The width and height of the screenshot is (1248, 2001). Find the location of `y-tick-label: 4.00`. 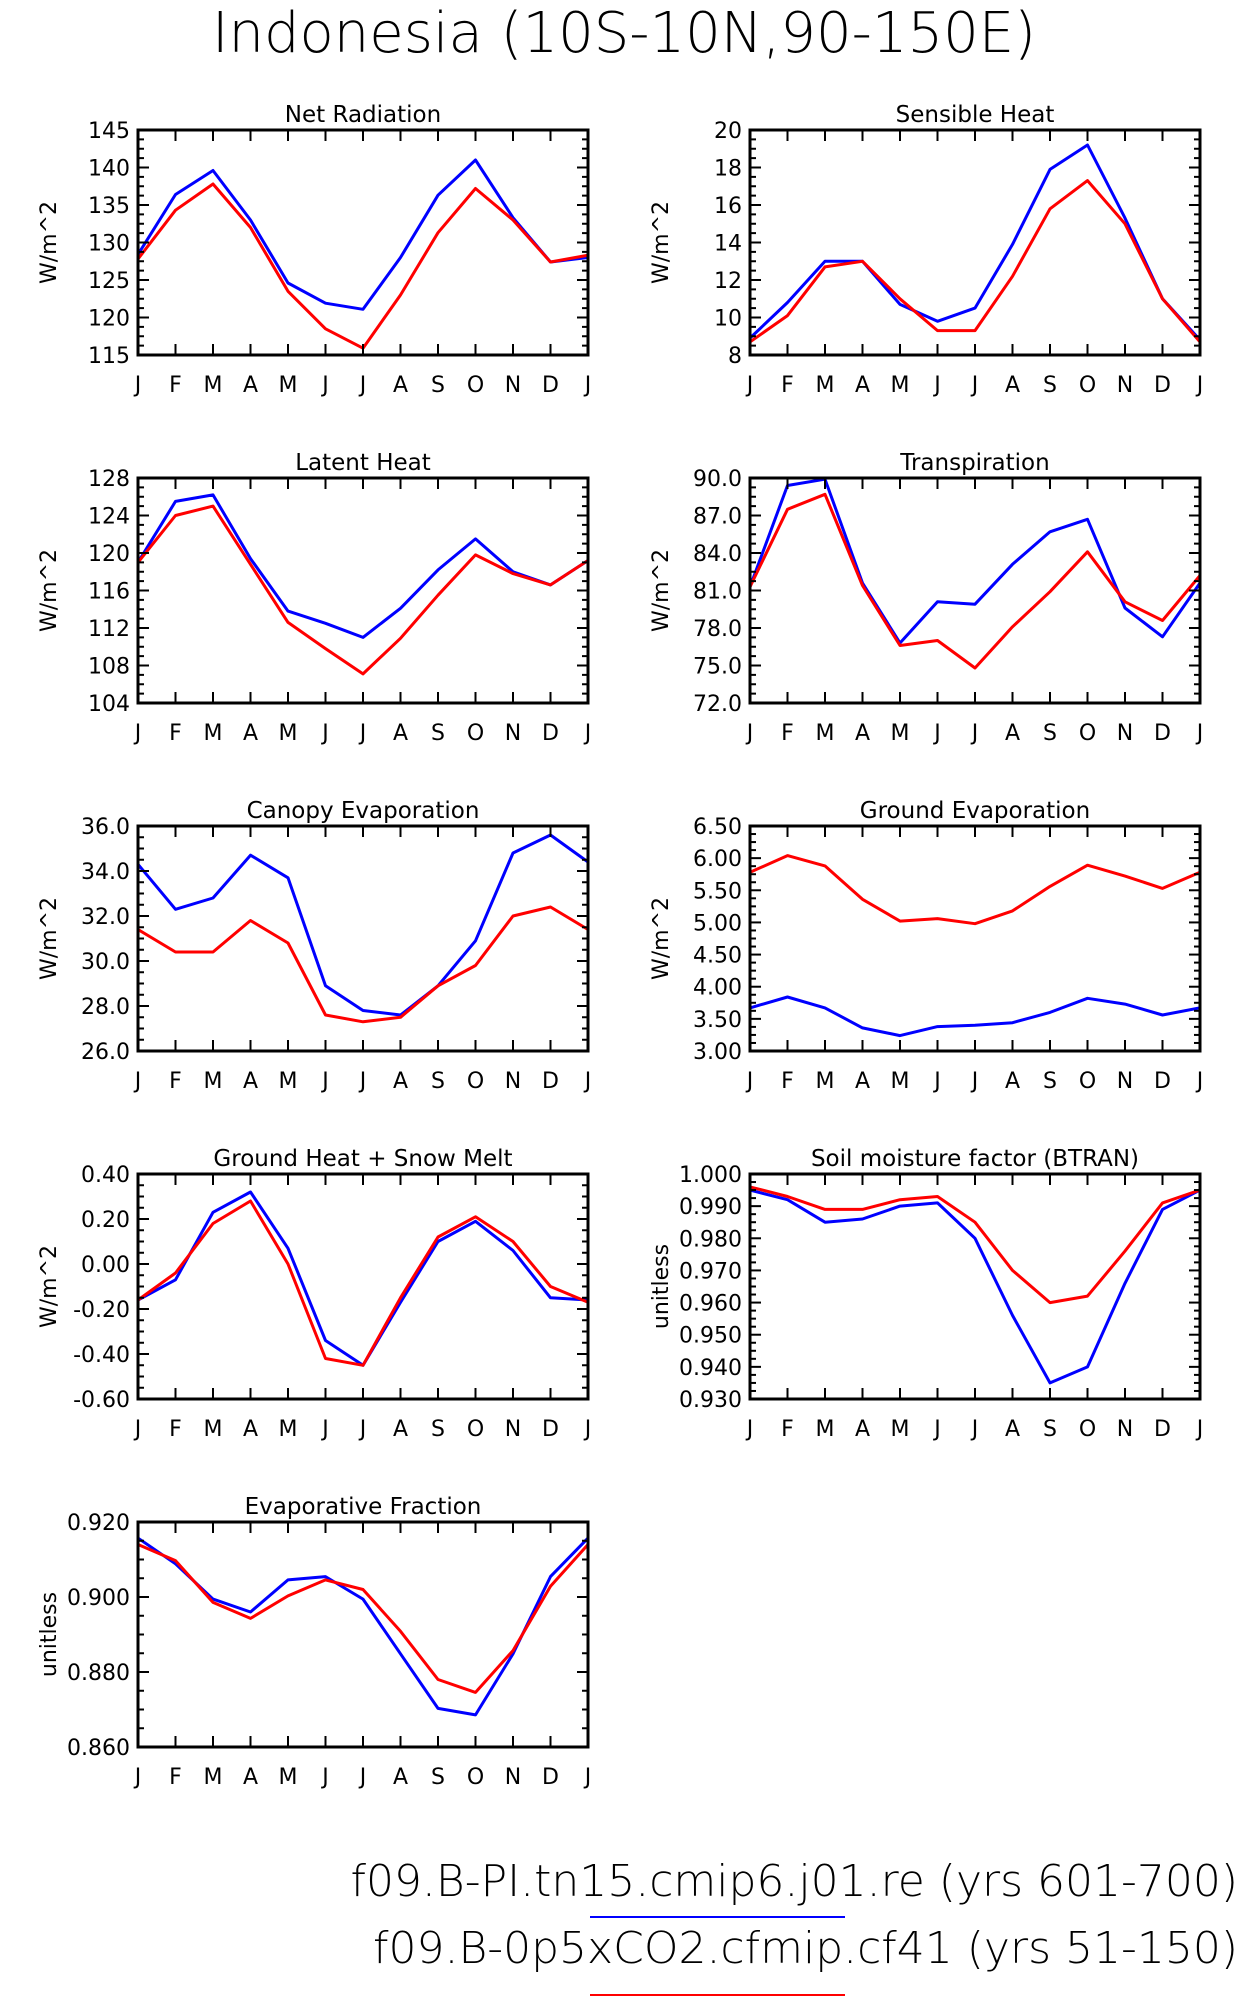

y-tick-label: 4.00 is located at coordinates (717, 988).